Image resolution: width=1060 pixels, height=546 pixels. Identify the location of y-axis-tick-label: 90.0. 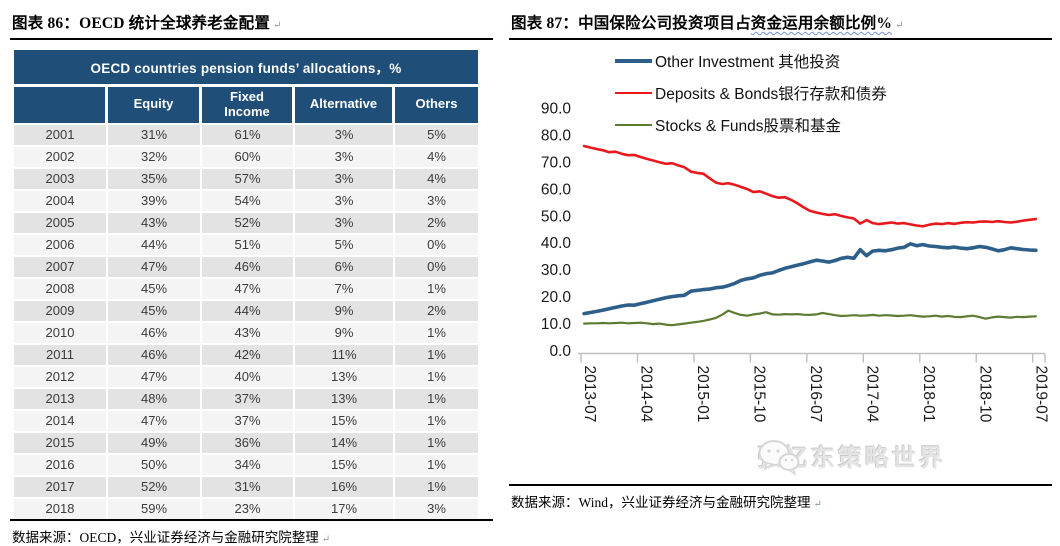
(556, 109).